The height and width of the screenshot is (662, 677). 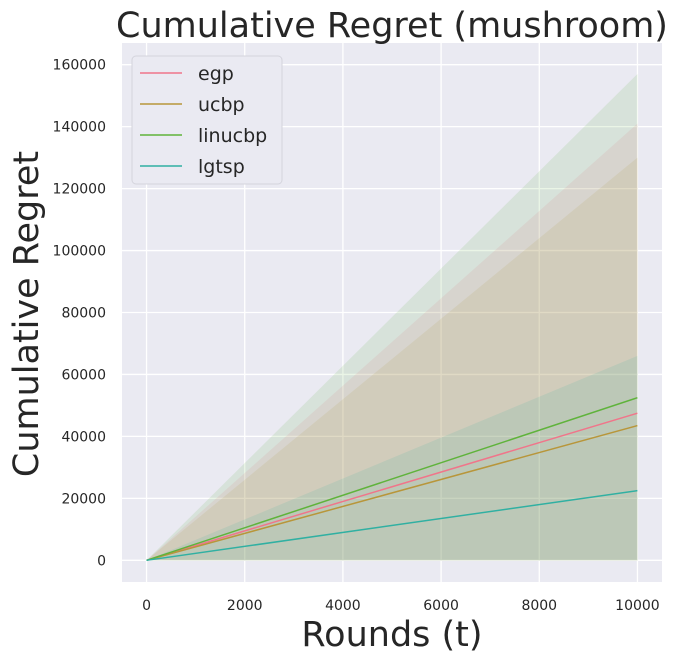 I want to click on y-tick-label: 80000, so click(x=83, y=314).